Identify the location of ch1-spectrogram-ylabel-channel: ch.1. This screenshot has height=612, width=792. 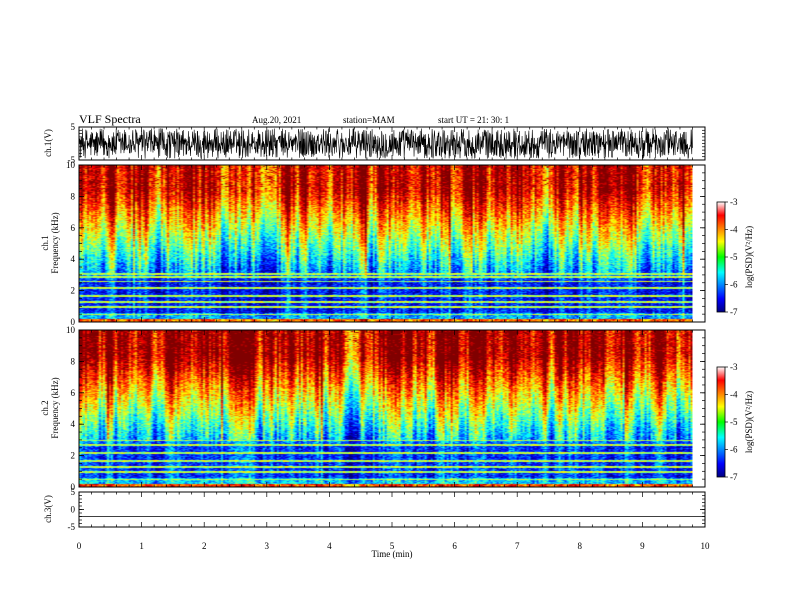
(45, 242).